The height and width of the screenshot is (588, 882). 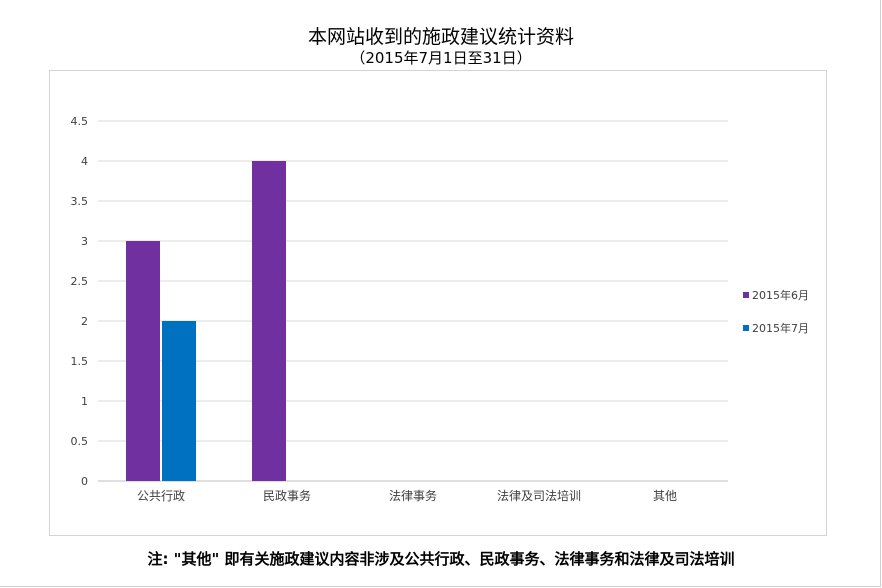 What do you see at coordinates (780, 328) in the screenshot?
I see `legend-label: 2015年7月` at bounding box center [780, 328].